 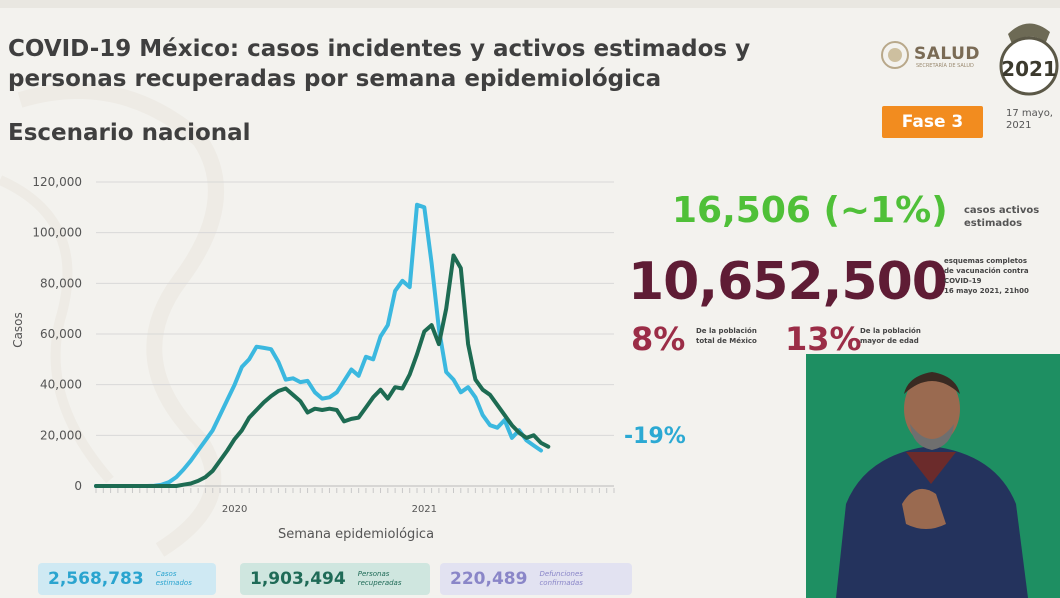 I want to click on recovered-value: 1,903,494, so click(x=298, y=579).